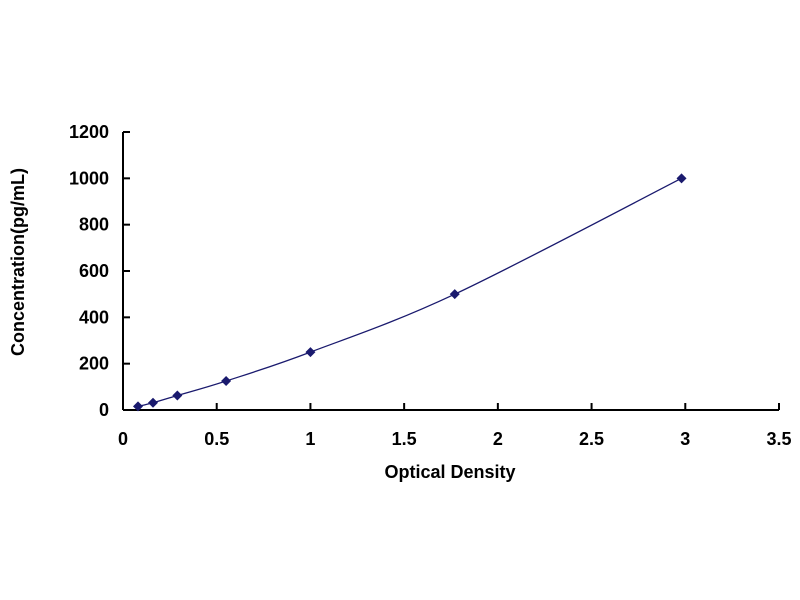 This screenshot has height=600, width=800. I want to click on x-tick-label: 2, so click(498, 439).